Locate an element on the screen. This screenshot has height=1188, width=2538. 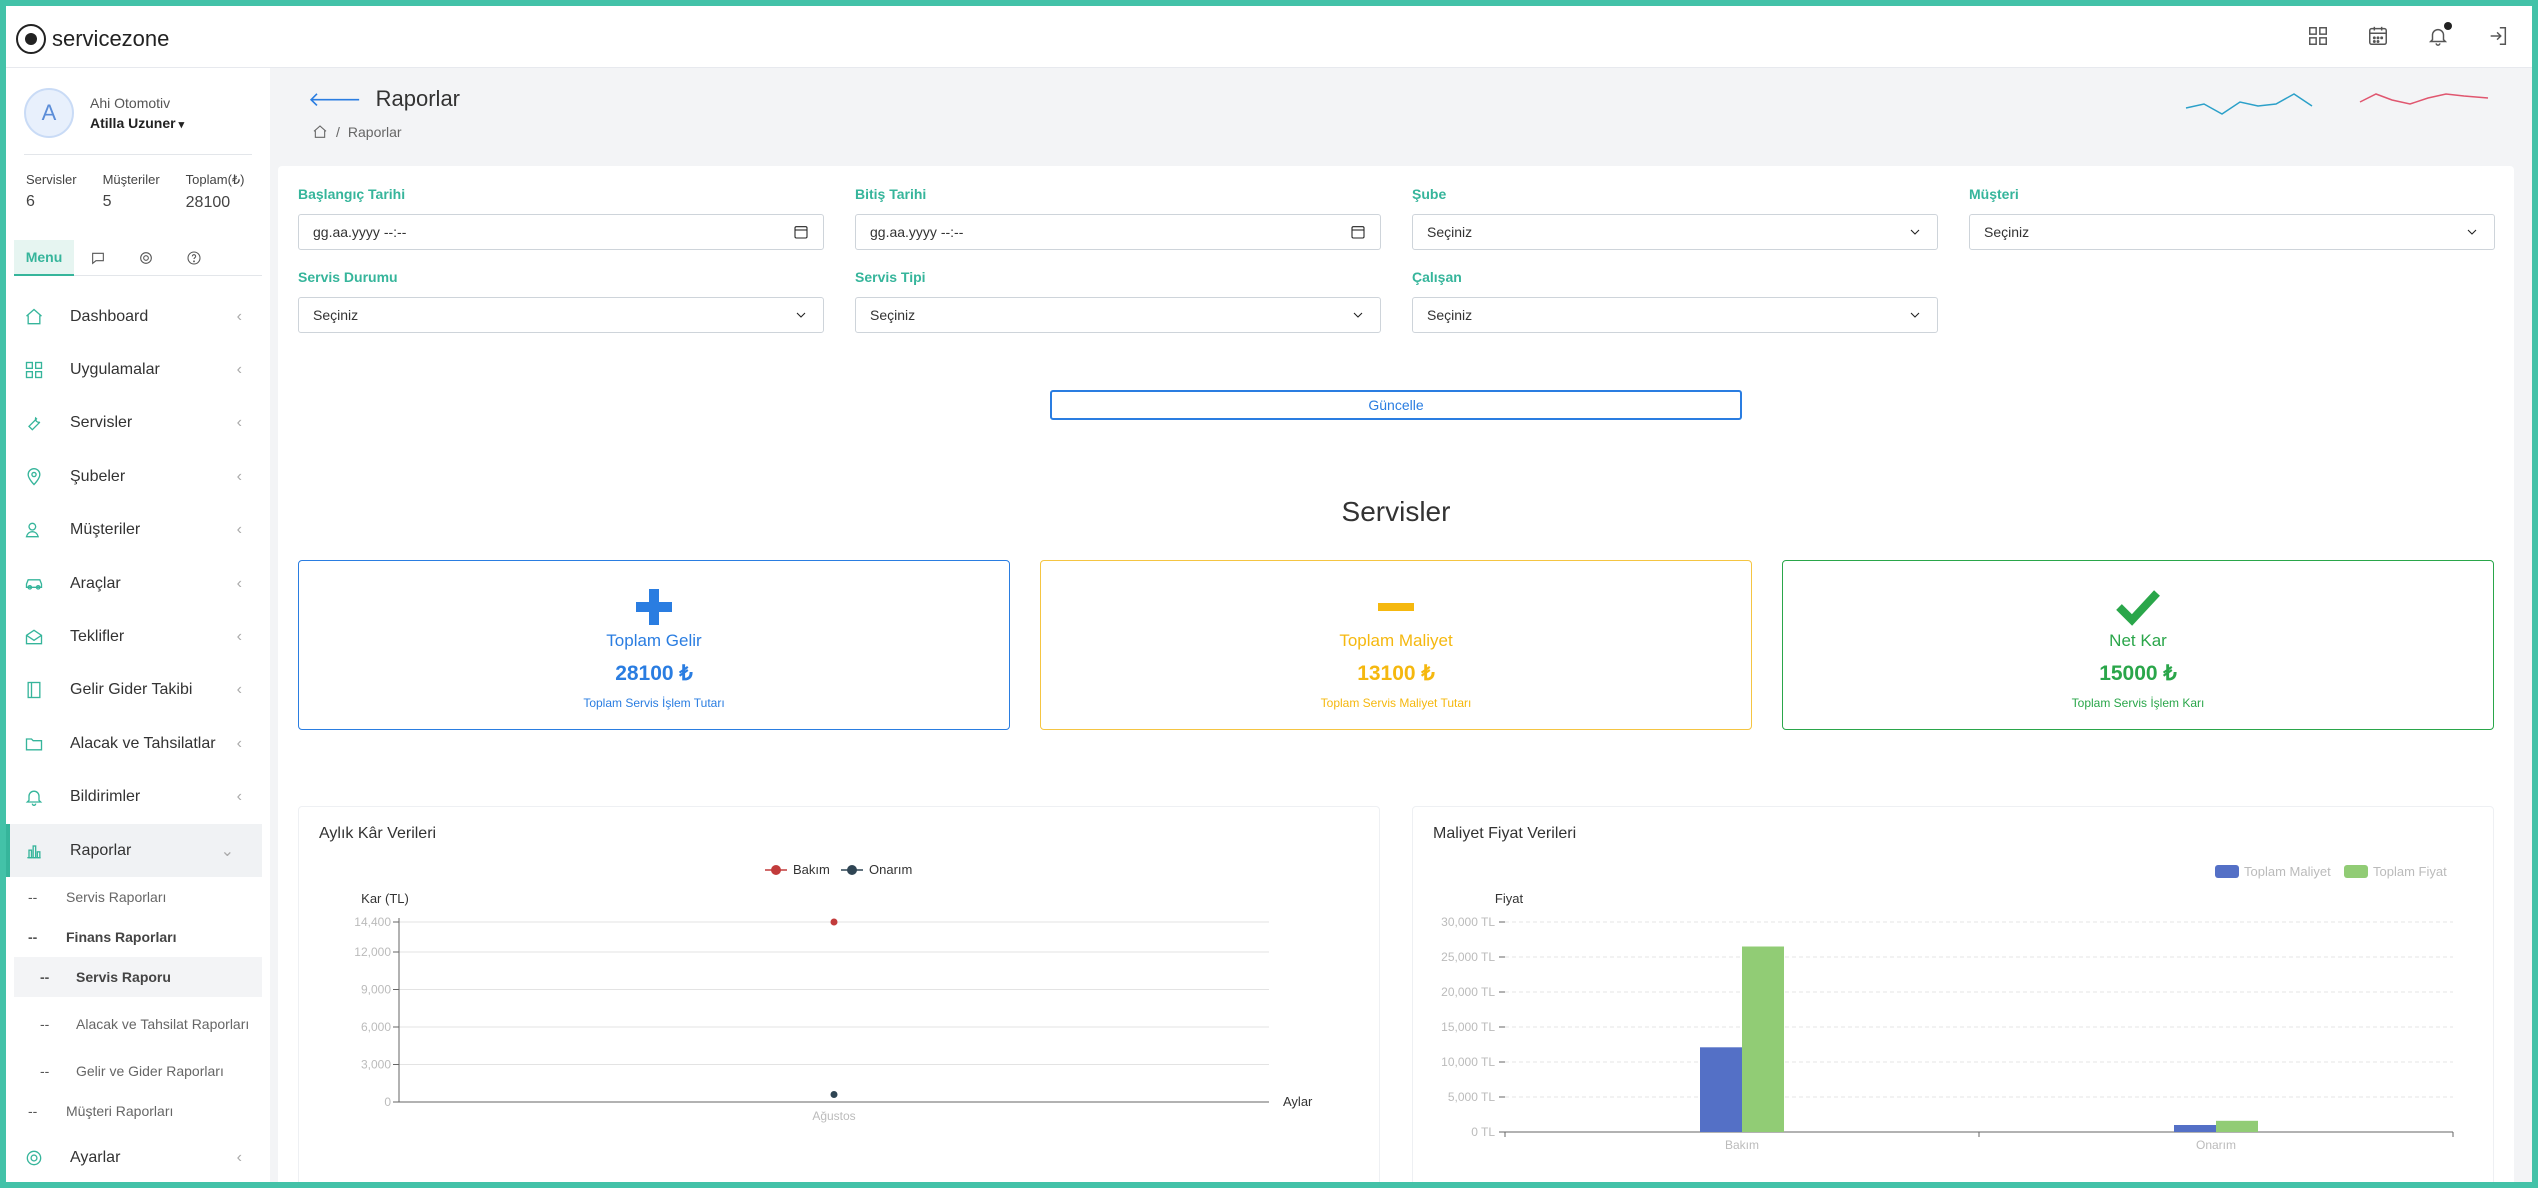
chevron-down-icon is located at coordinates (1358, 316).